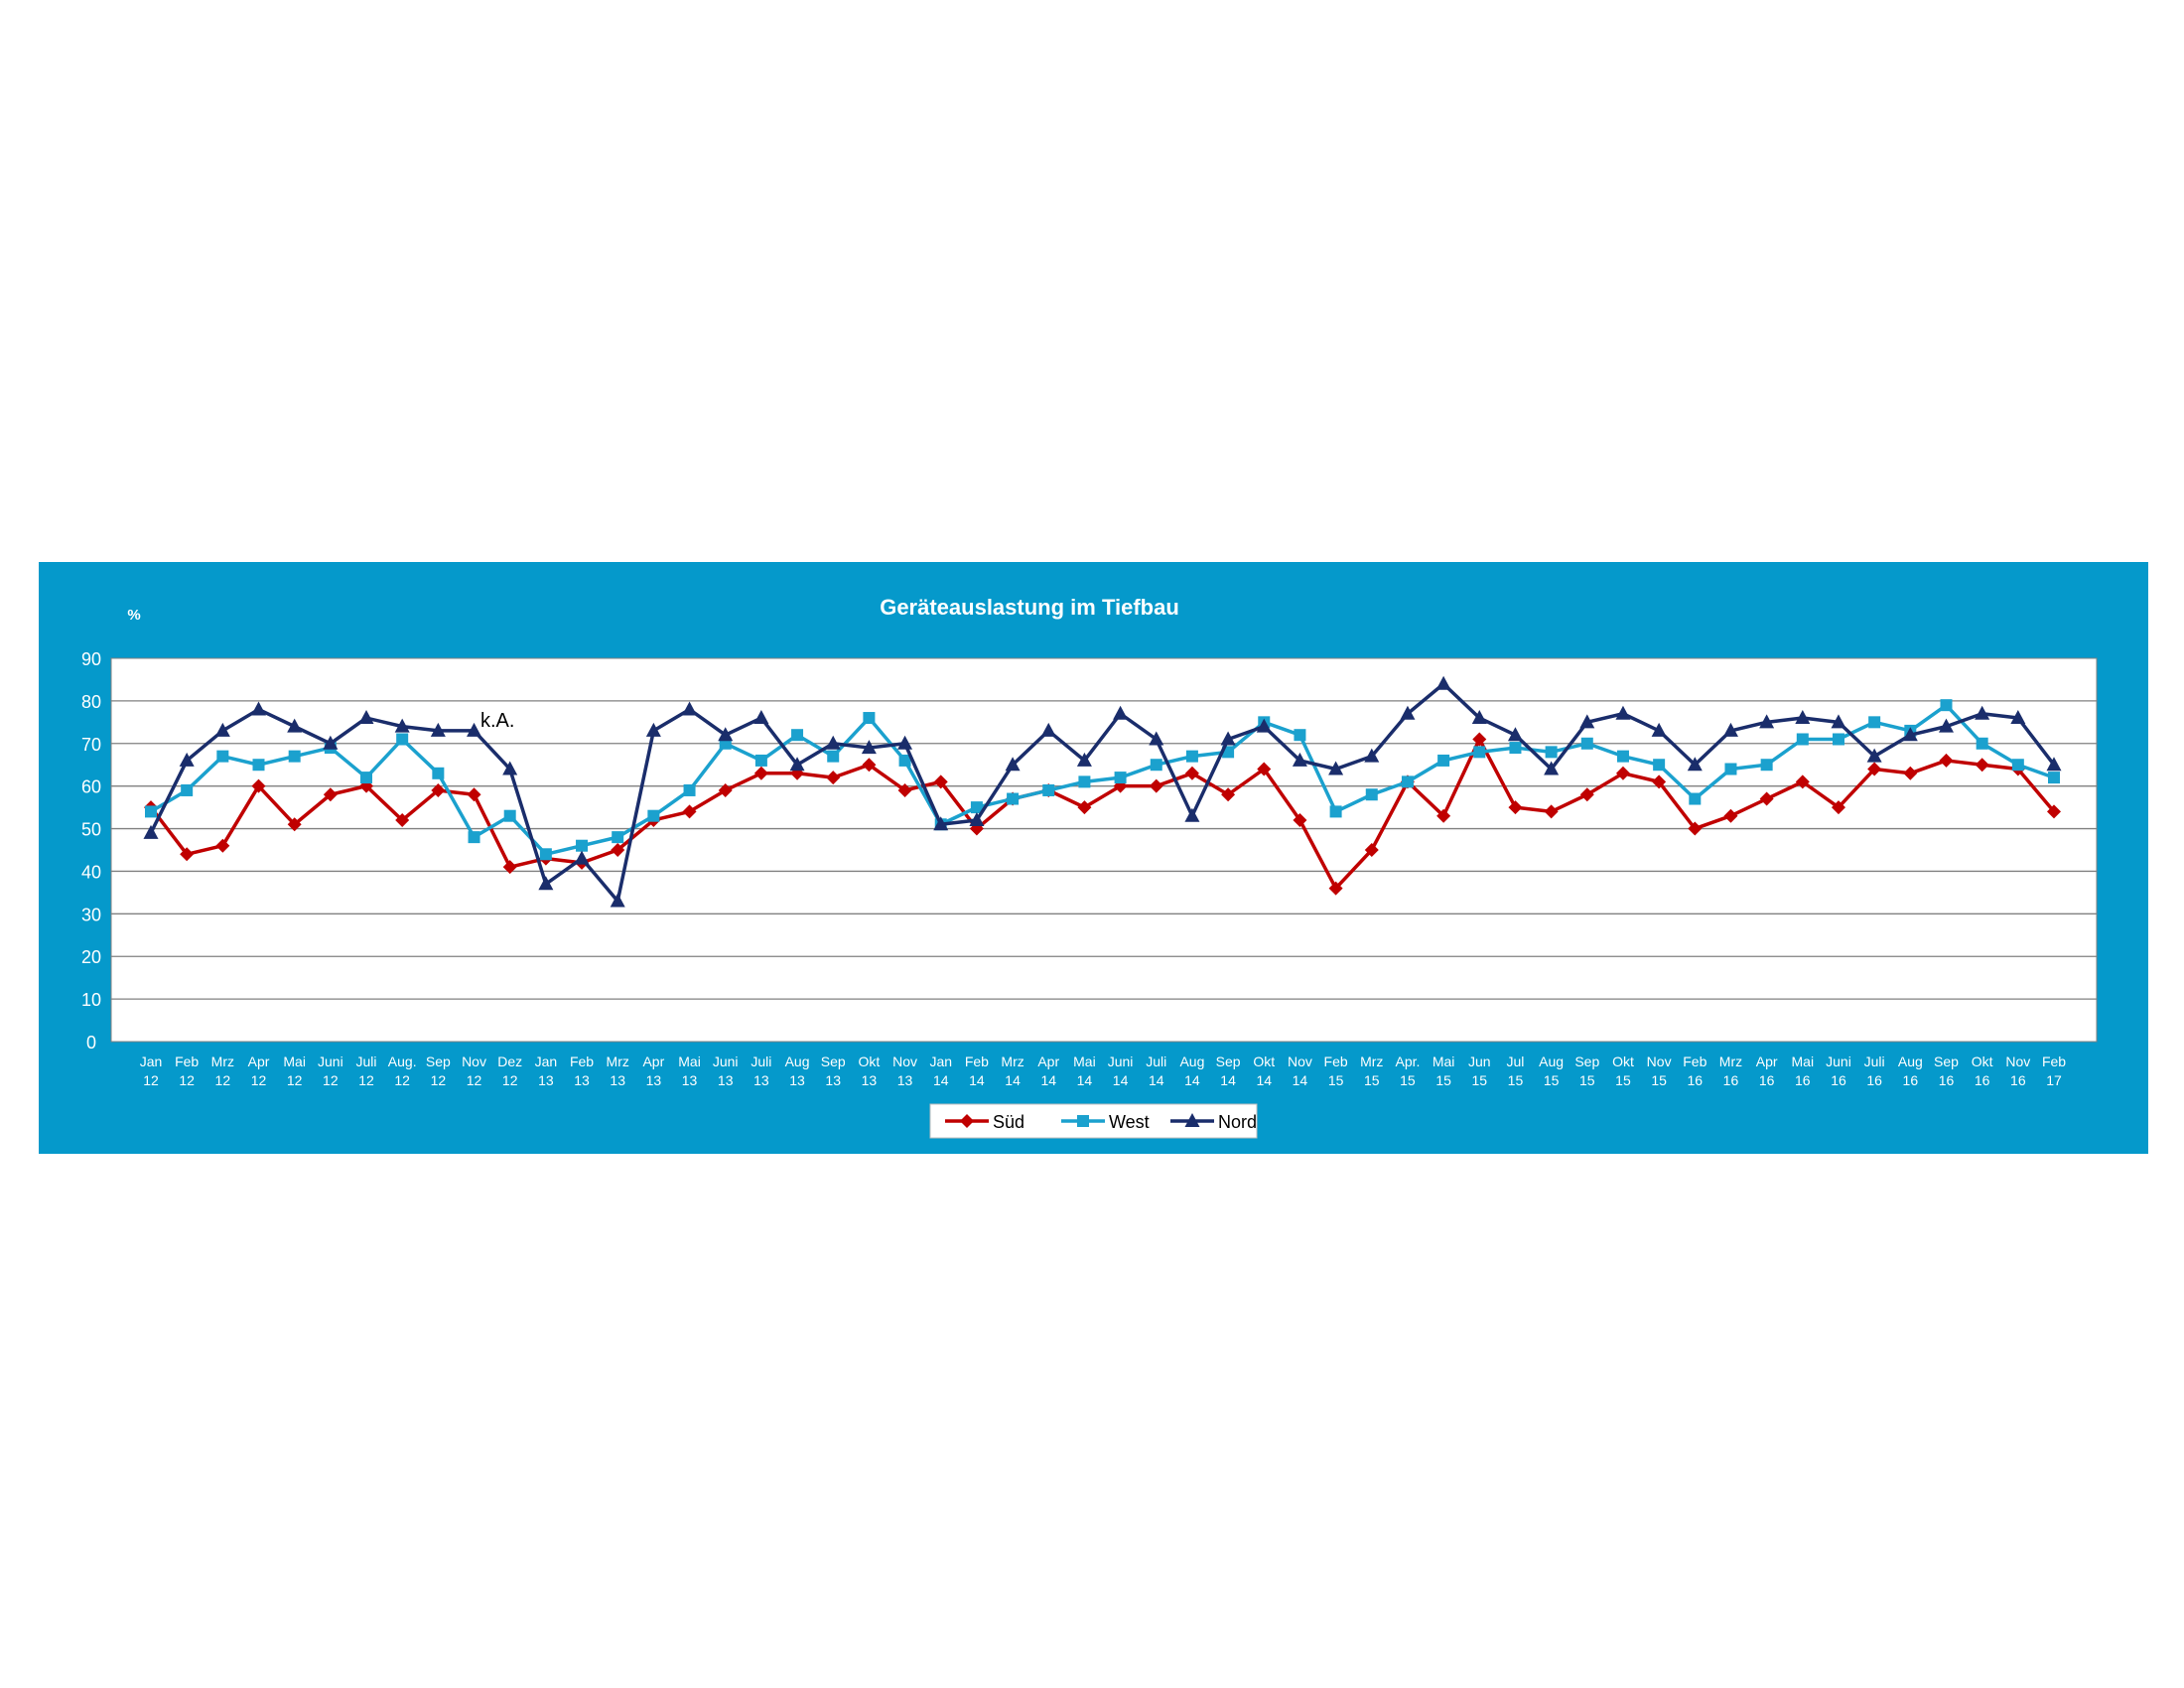 The width and height of the screenshot is (2184, 1688). What do you see at coordinates (1767, 1080) in the screenshot?
I see `x-tick-label-year: 16` at bounding box center [1767, 1080].